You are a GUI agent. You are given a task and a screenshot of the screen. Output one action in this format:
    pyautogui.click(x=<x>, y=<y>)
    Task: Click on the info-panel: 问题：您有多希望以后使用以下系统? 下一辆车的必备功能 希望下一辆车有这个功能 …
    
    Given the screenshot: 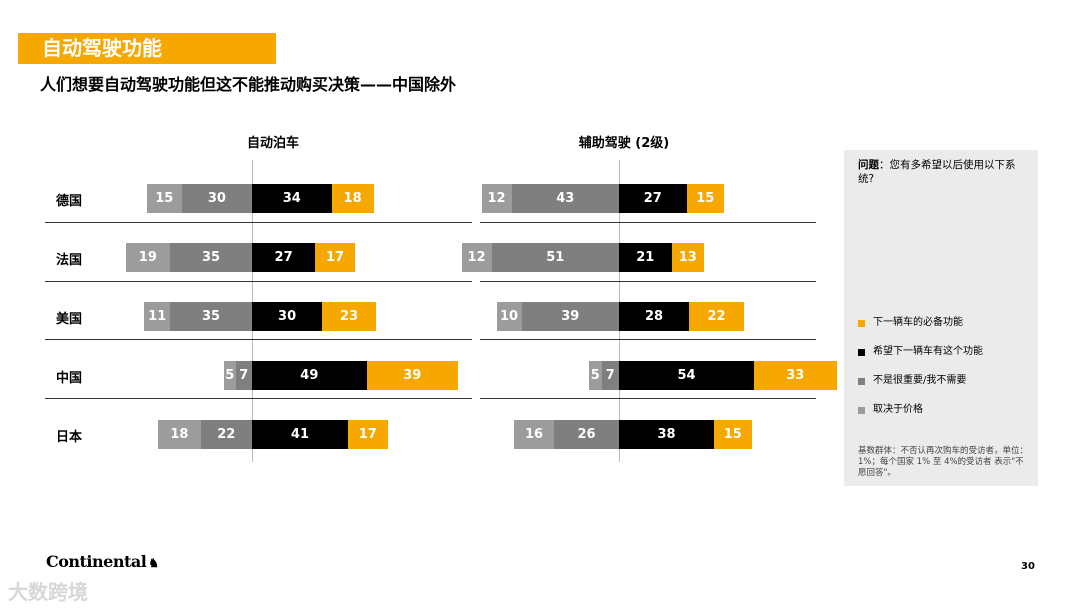 What is the action you would take?
    pyautogui.click(x=941, y=318)
    